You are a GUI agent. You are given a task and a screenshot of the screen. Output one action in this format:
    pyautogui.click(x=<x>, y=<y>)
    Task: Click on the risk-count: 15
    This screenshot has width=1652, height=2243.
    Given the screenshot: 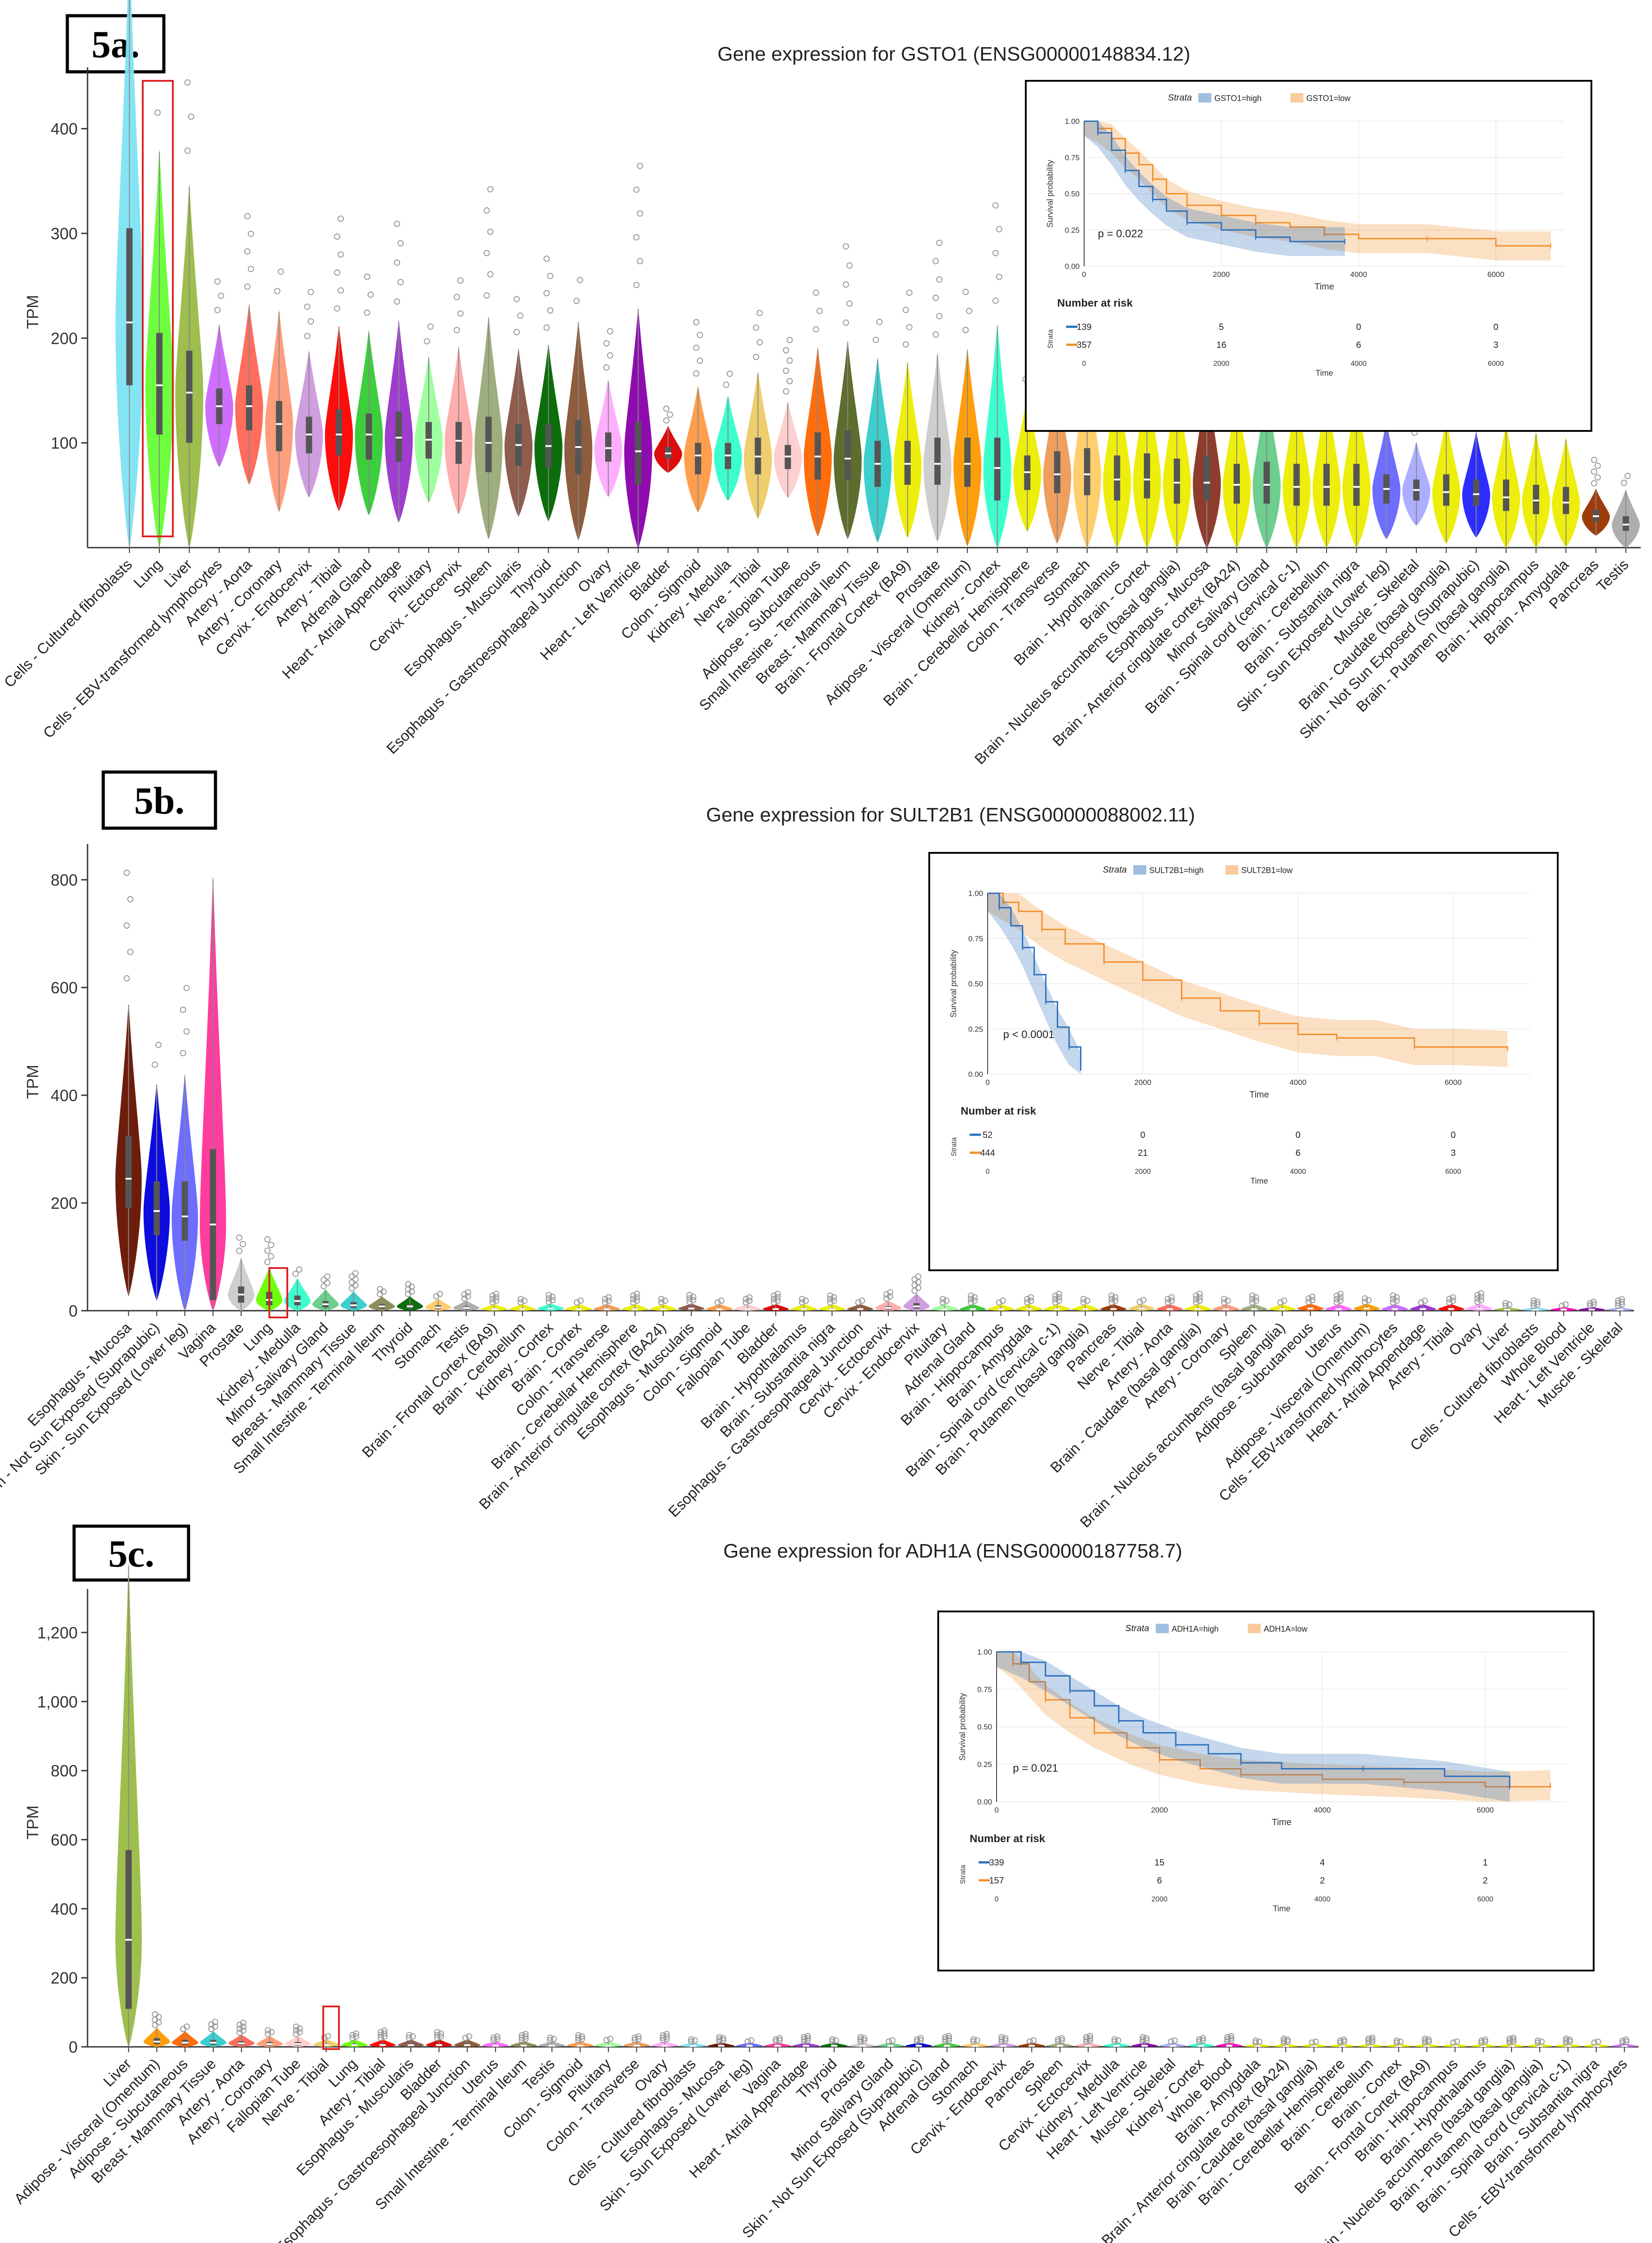 What is the action you would take?
    pyautogui.click(x=1160, y=1863)
    